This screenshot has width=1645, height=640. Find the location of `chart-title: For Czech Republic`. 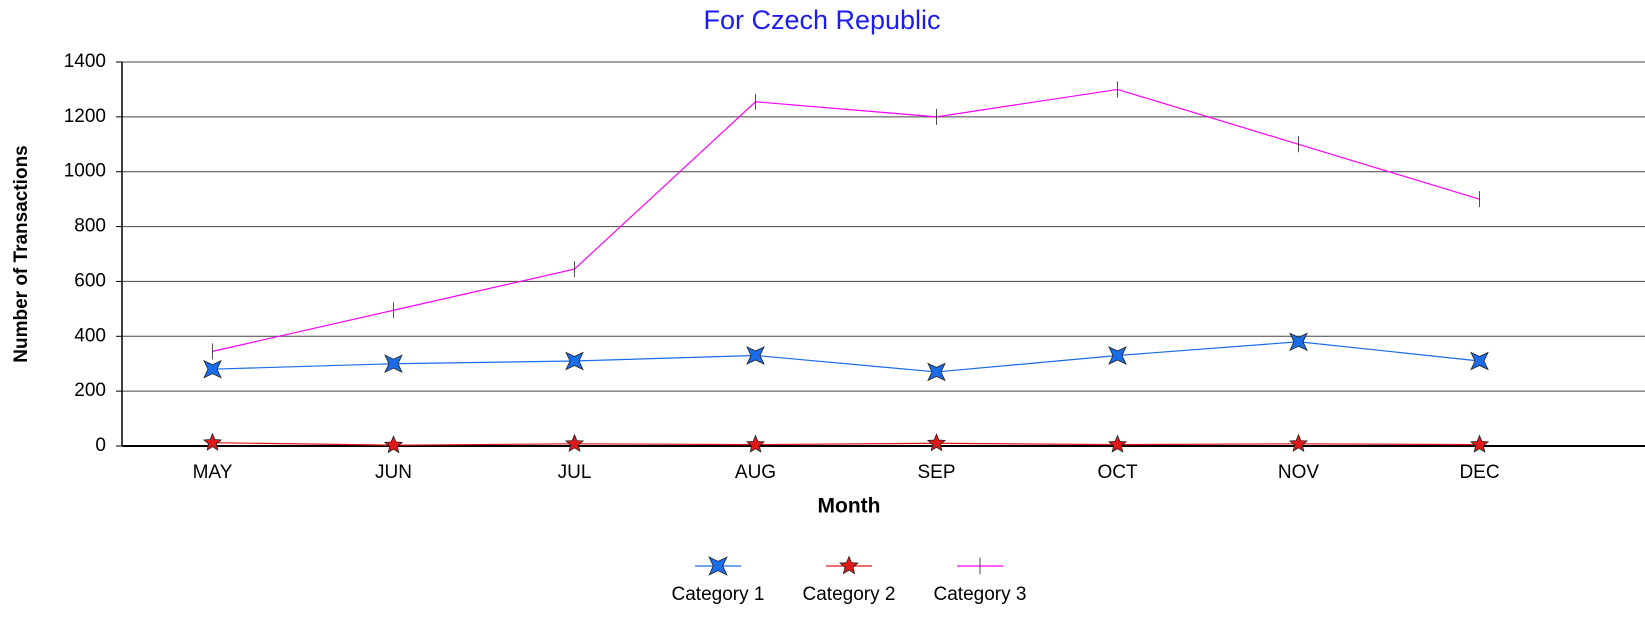

chart-title: For Czech Republic is located at coordinates (821, 20).